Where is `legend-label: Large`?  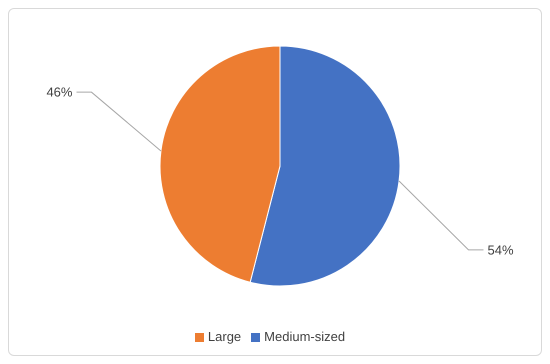 legend-label: Large is located at coordinates (225, 336).